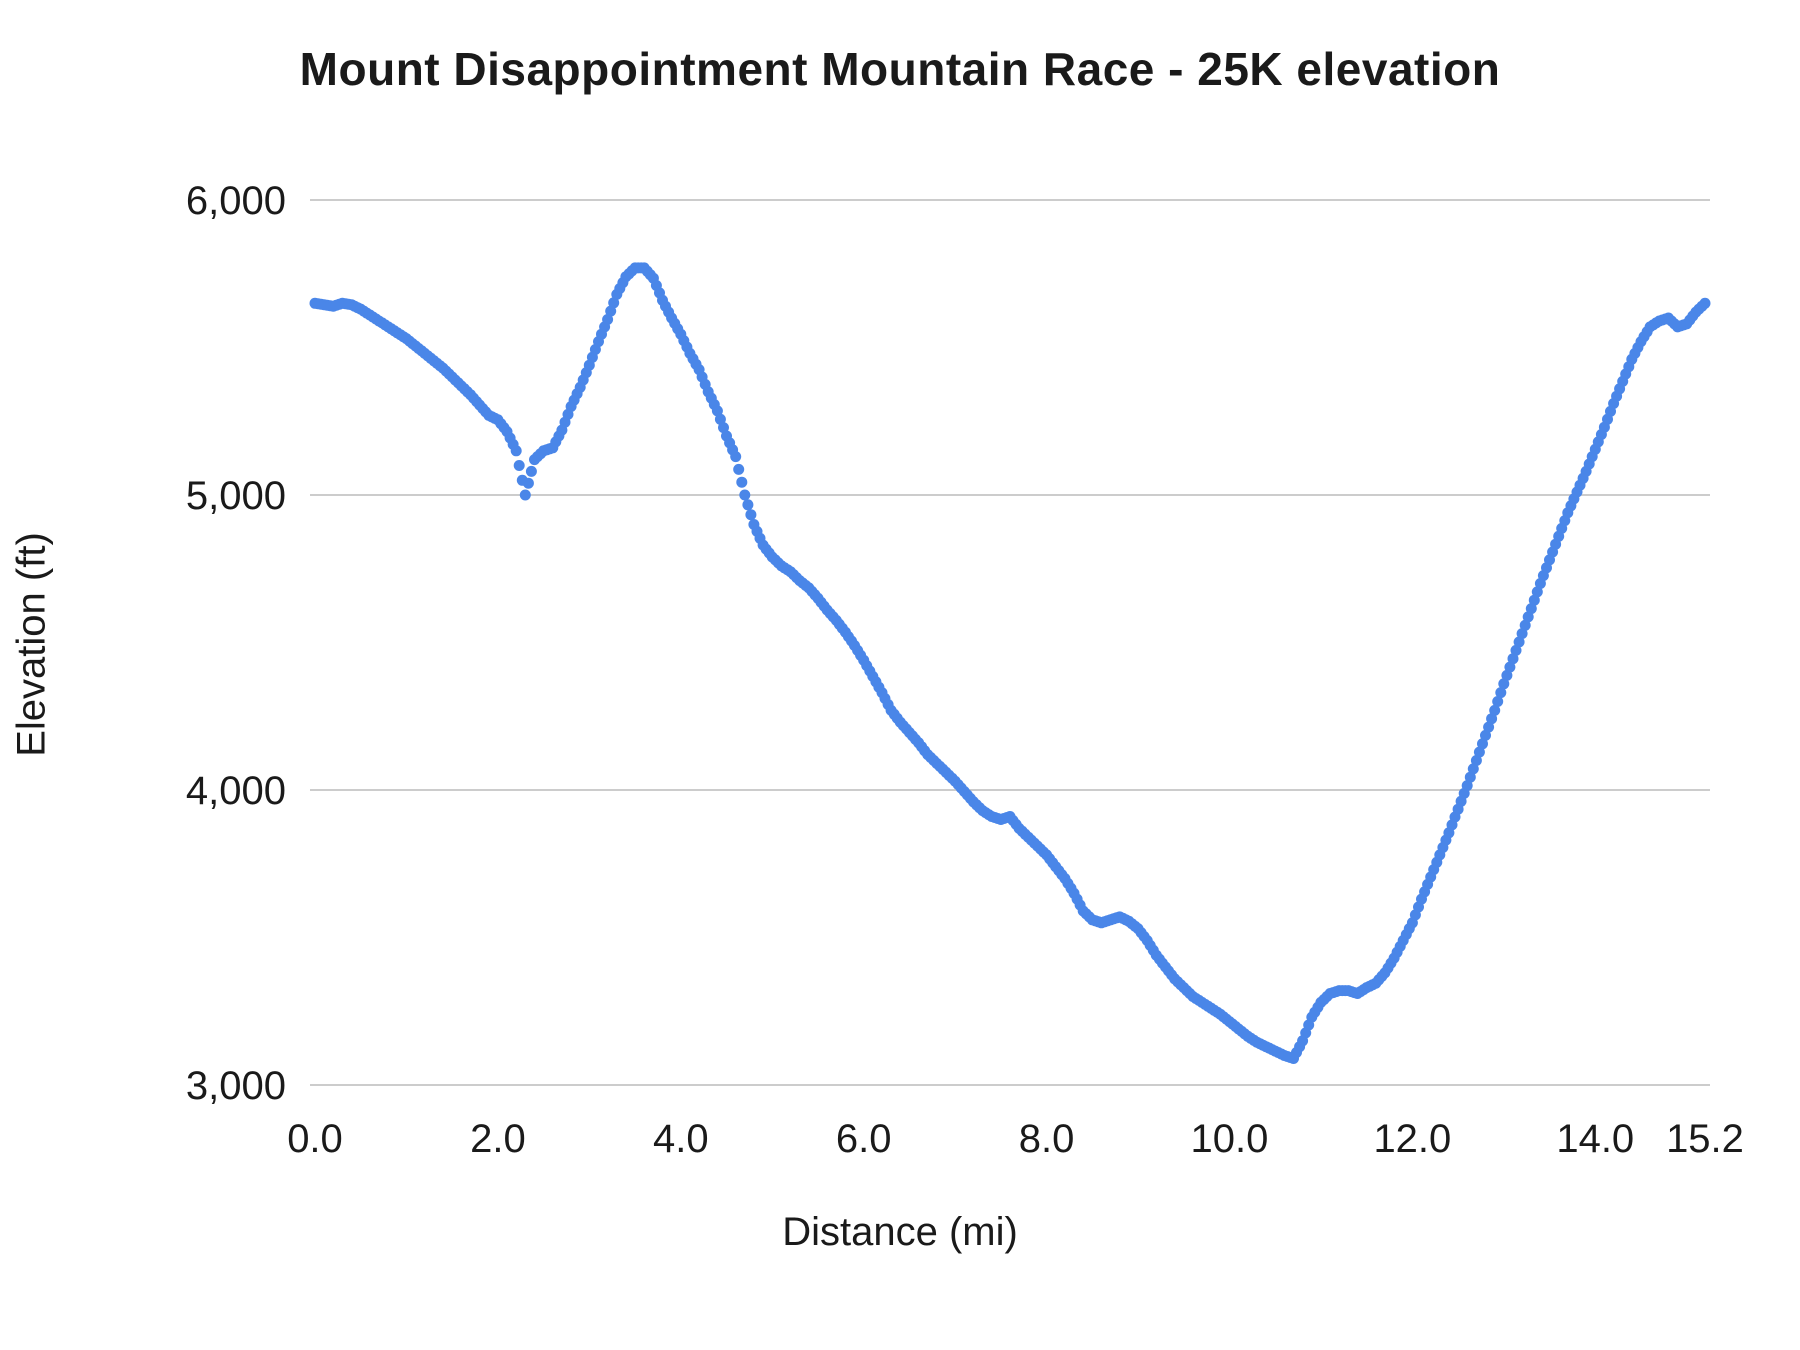  Describe the element at coordinates (1015, 1139) in the screenshot. I see `x-axis-tick-labels: 0.0 2.0 4.0 6.0 8.0 10.0 12.0 14.0 15.2` at that location.